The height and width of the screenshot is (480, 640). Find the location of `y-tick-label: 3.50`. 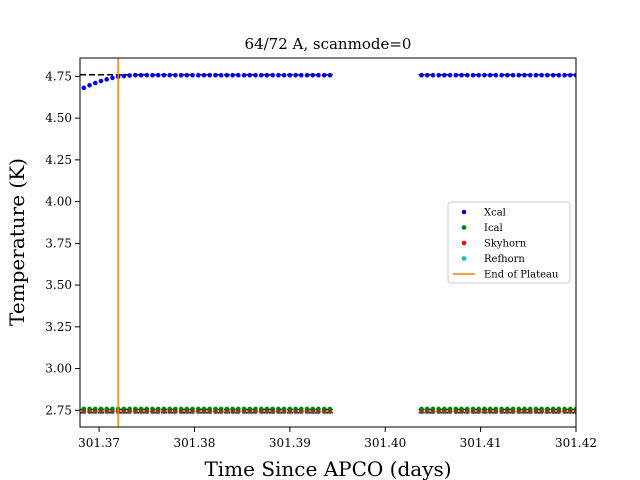

y-tick-label: 3.50 is located at coordinates (58, 285).